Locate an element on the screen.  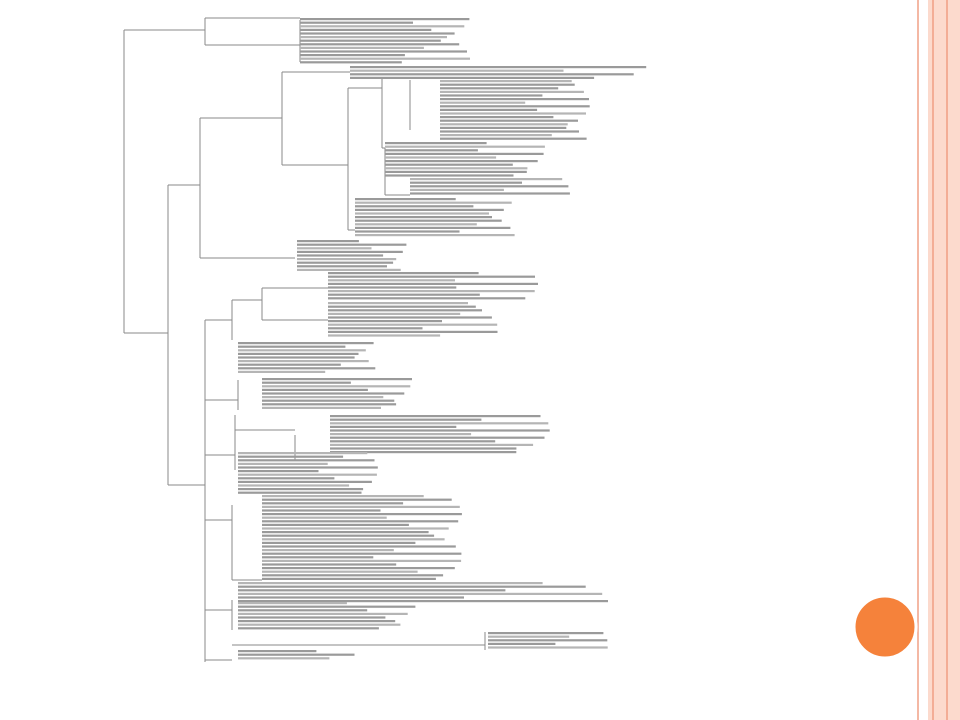
border-stripe is located at coordinates (933, 360).